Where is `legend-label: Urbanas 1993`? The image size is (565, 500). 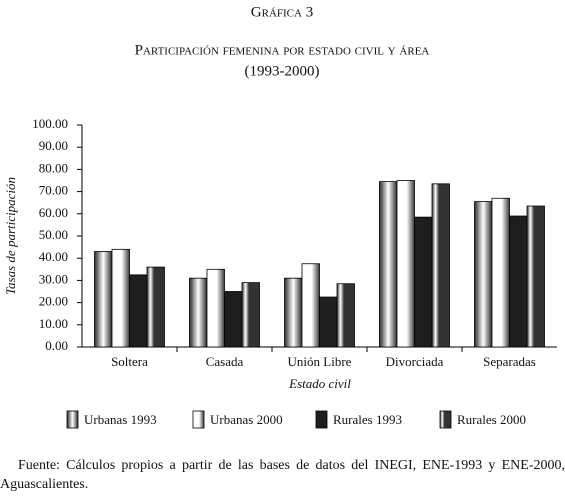 legend-label: Urbanas 1993 is located at coordinates (120, 419).